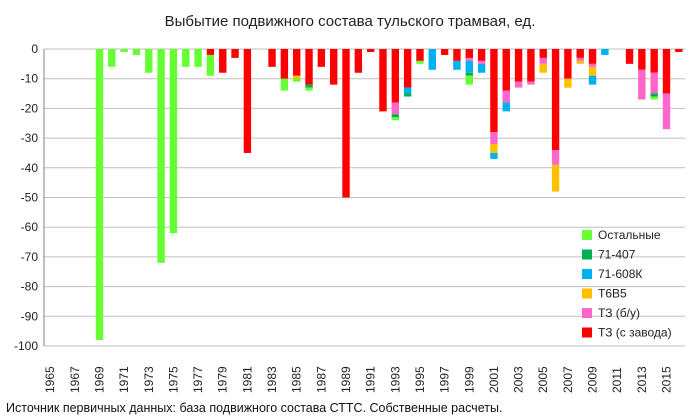 The height and width of the screenshot is (419, 700). What do you see at coordinates (30, 257) in the screenshot?
I see `y-tick-label: -70` at bounding box center [30, 257].